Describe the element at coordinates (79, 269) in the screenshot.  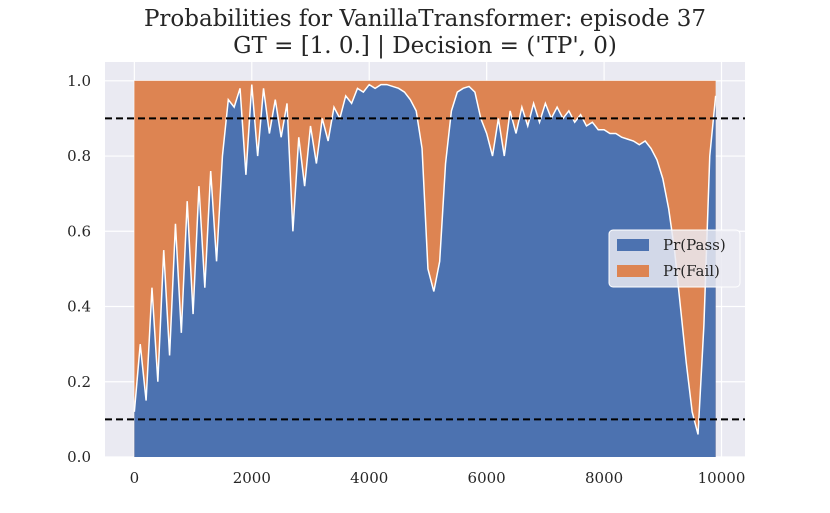
I see `y-ticks: 0.0 0.2 0.4 0.6 0.8 1.0` at that location.